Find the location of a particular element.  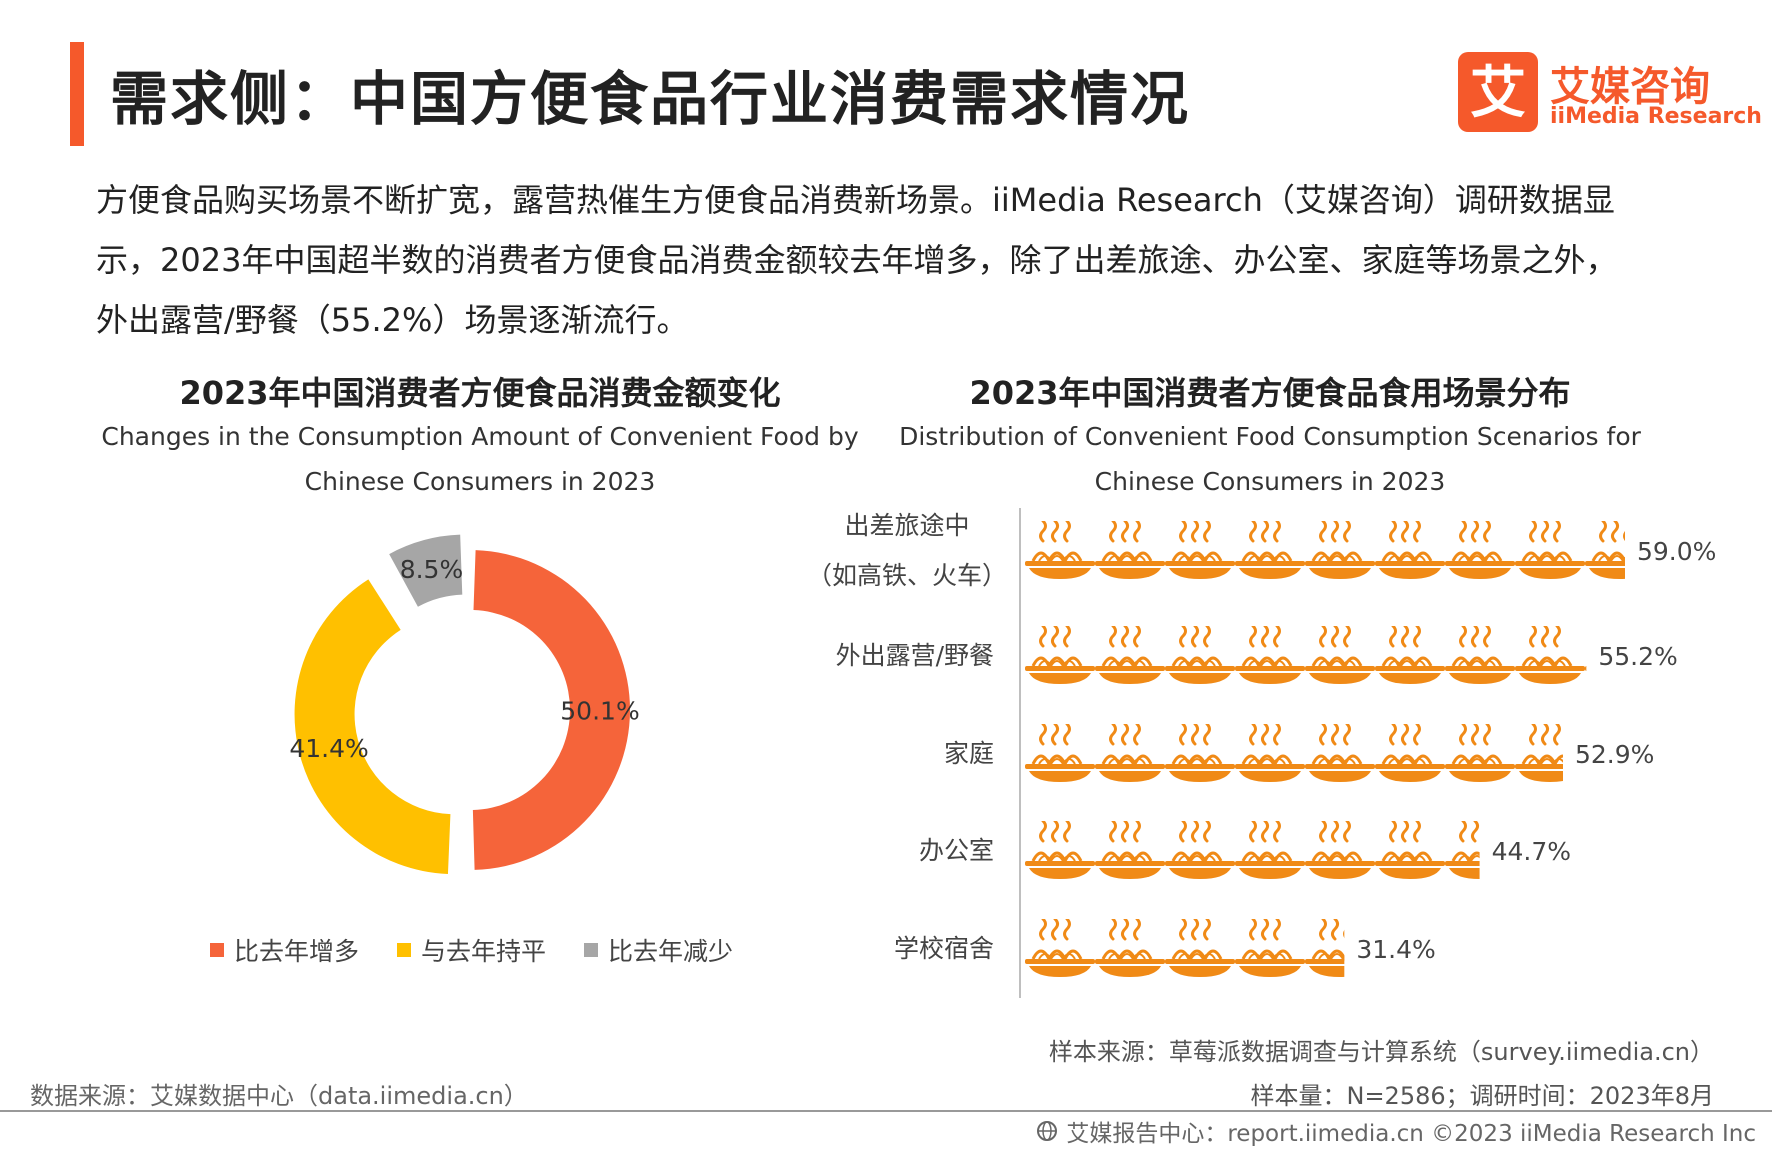

category-label-travel: 出差旅途中 is located at coordinates (906, 525).